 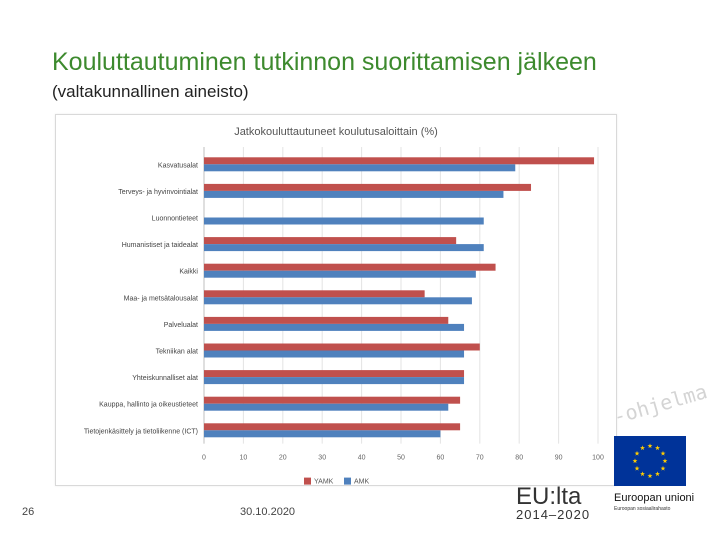 I want to click on page-number: 26, so click(x=28, y=512).